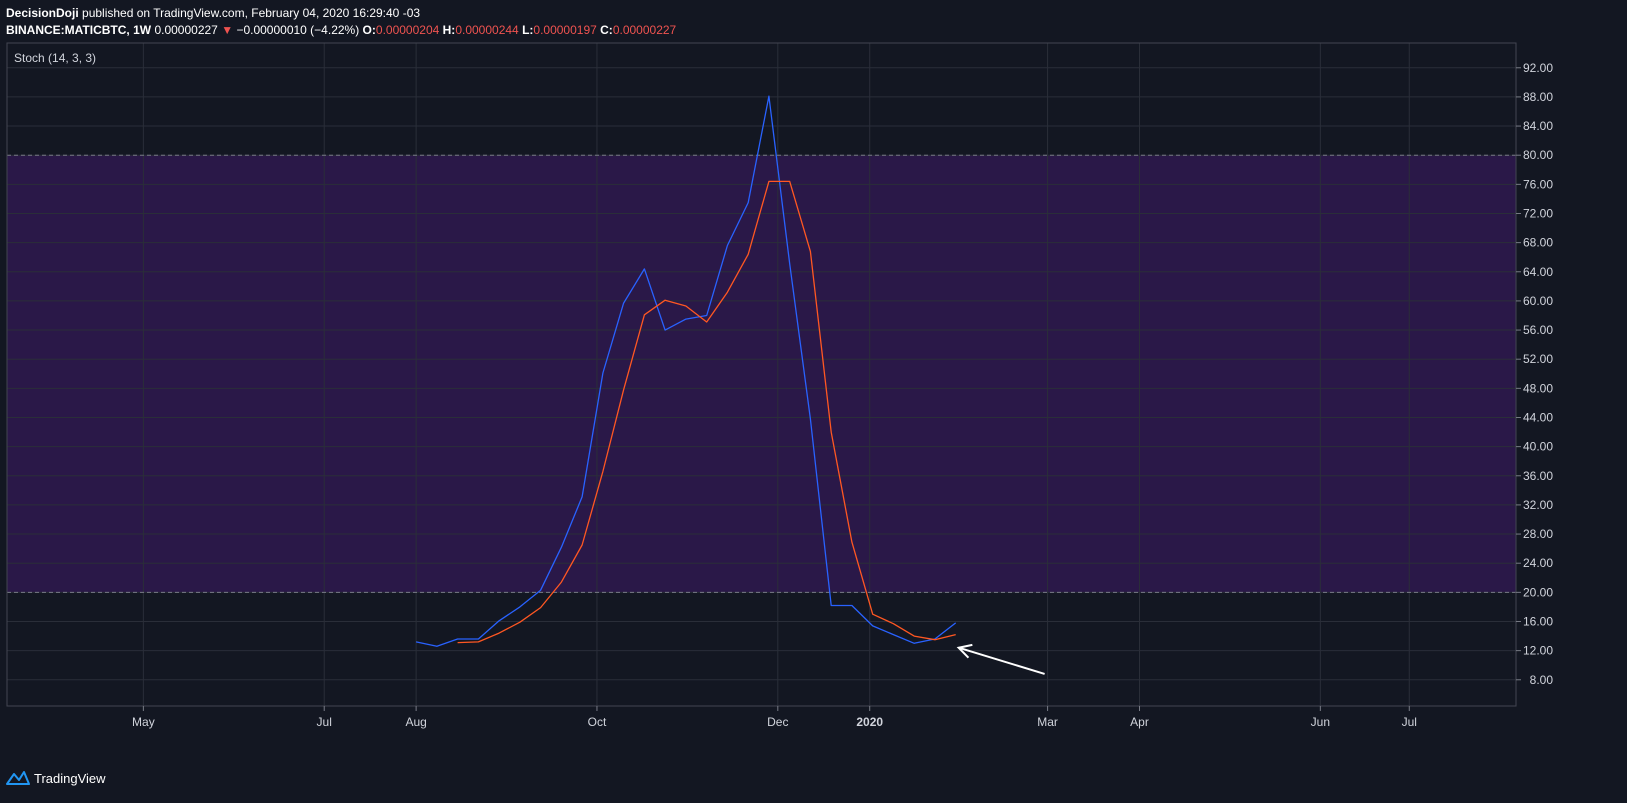 The width and height of the screenshot is (1627, 803). What do you see at coordinates (1538, 534) in the screenshot?
I see `y-tick-label: 28.00` at bounding box center [1538, 534].